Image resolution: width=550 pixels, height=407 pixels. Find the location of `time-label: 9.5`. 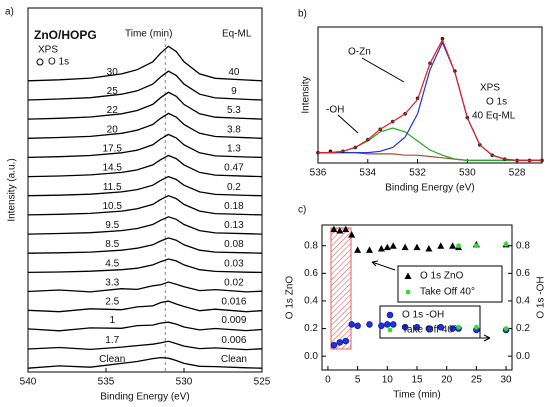

time-label: 9.5 is located at coordinates (112, 225).